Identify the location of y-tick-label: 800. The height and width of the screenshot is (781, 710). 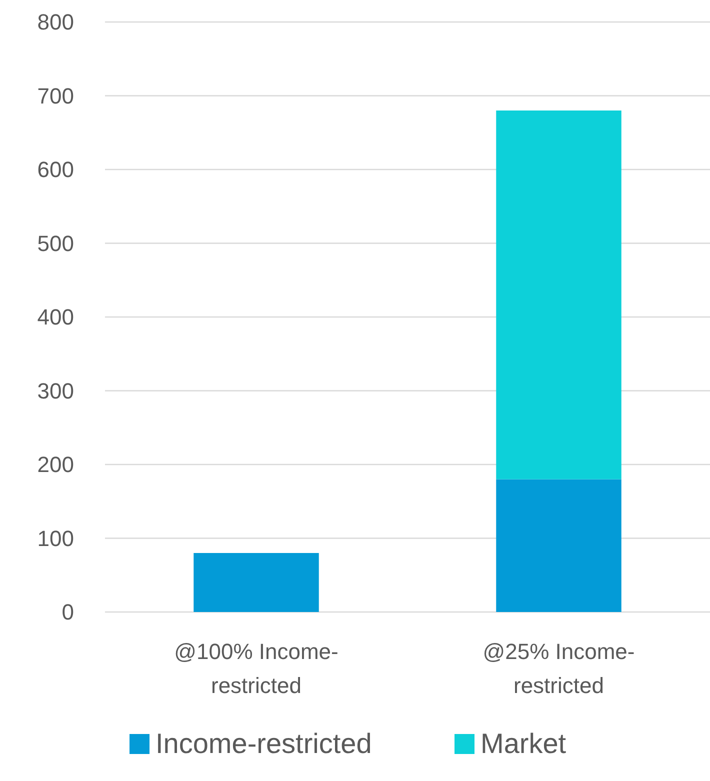
(55, 22).